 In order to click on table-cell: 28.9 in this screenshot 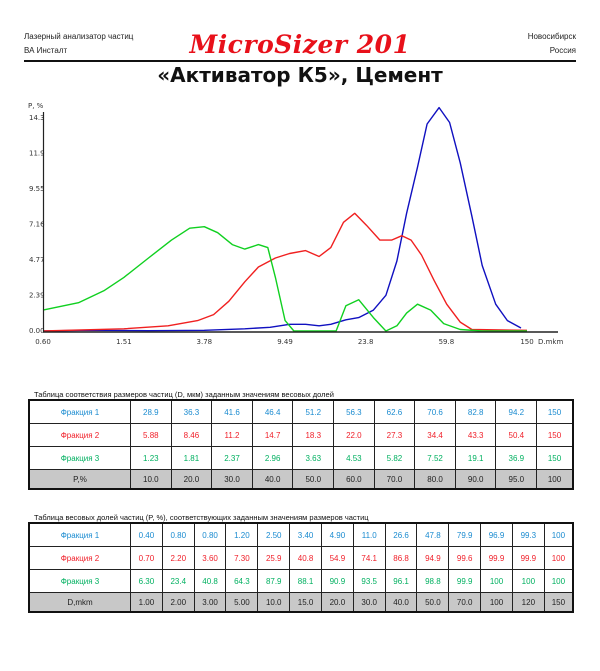, I will do `click(151, 411)`.